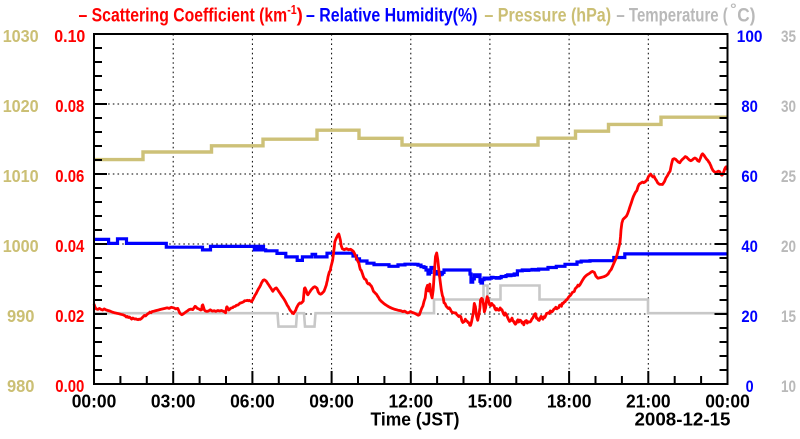  Describe the element at coordinates (683, 420) in the screenshot. I see `svg-text: 2008-12-15` at that location.